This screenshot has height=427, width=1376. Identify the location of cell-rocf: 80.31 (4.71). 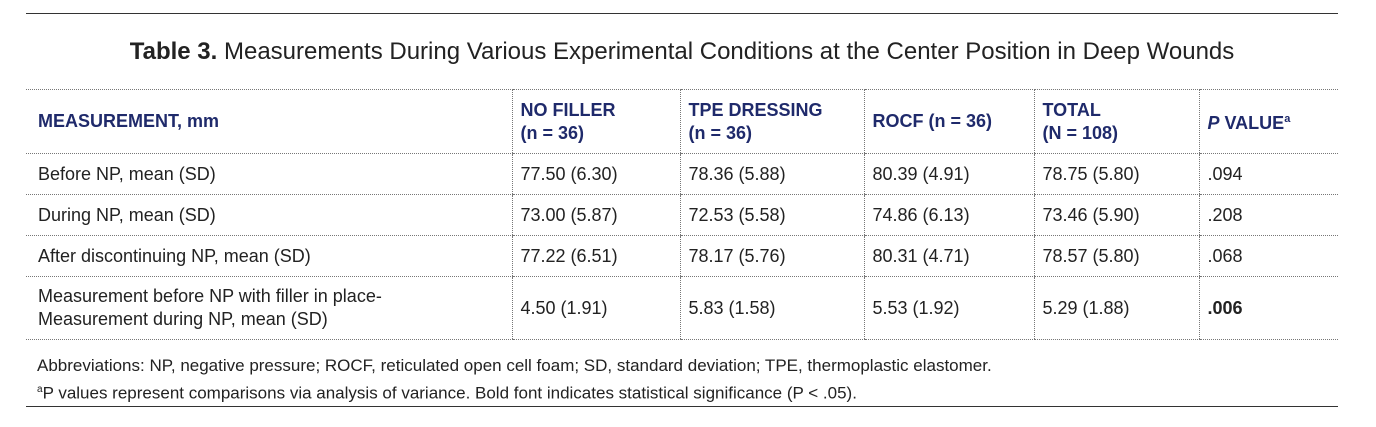
(948, 256).